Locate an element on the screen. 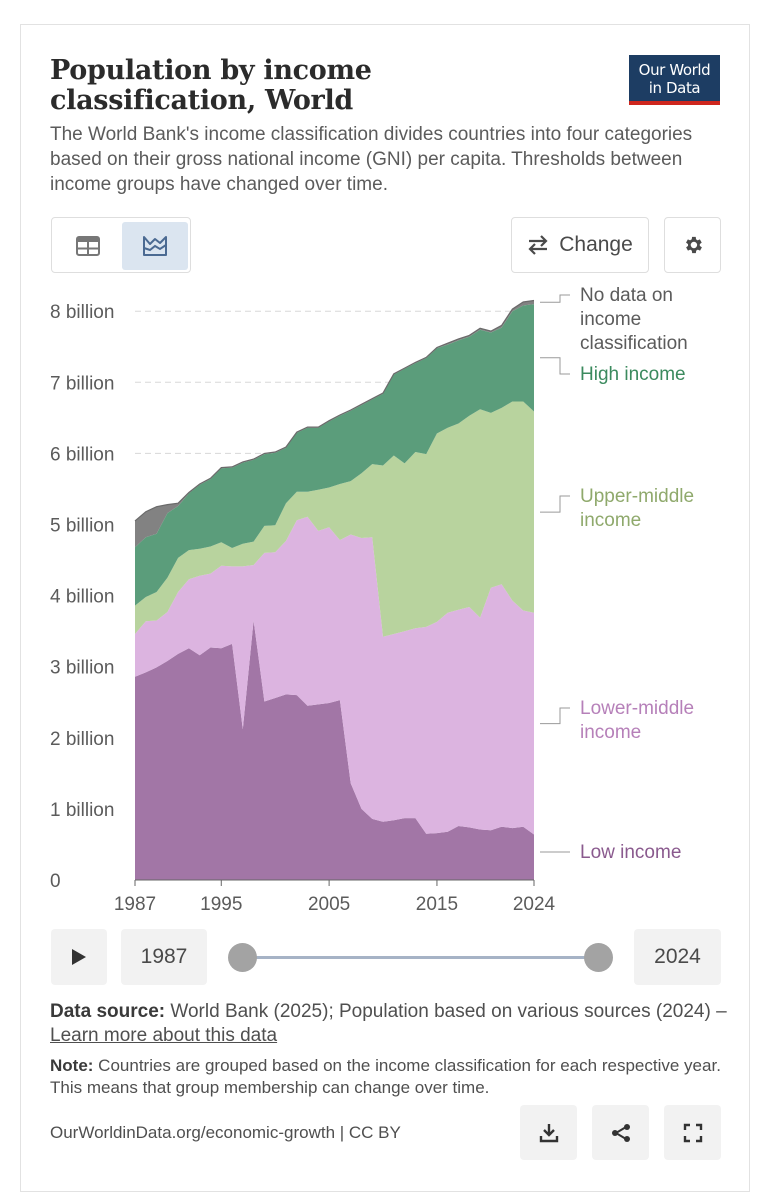 Image resolution: width=771 pixels, height=1200 pixels. logo-line1: Our World is located at coordinates (674, 70).